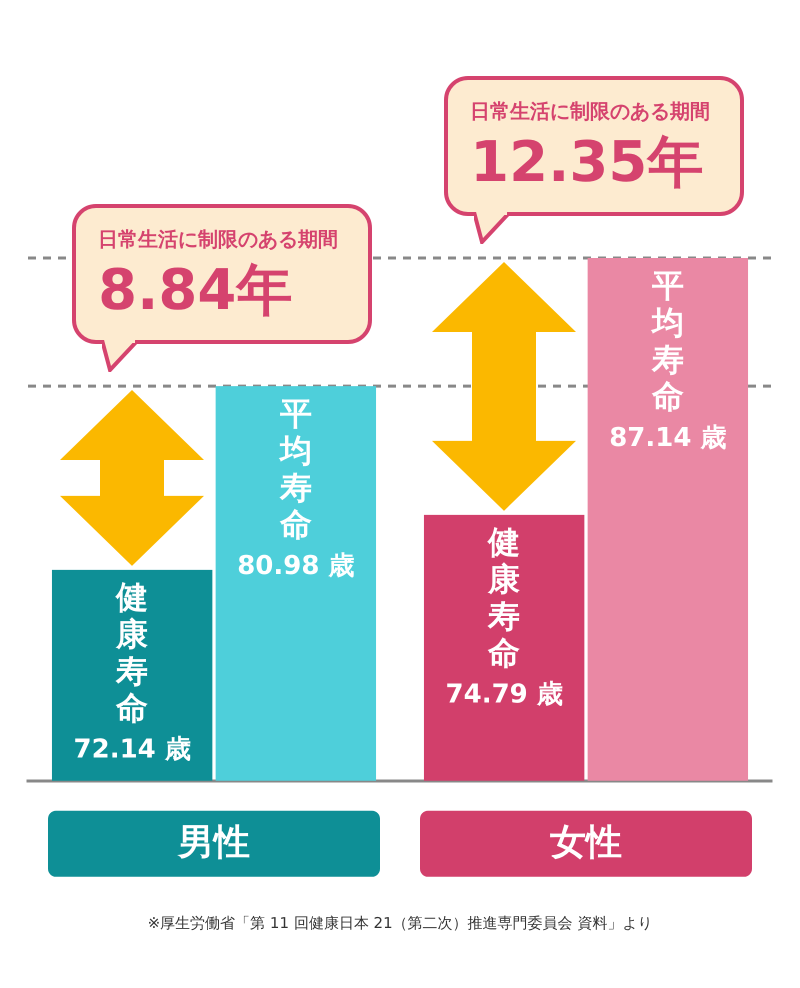 This screenshot has height=988, width=800. Describe the element at coordinates (400, 923) in the screenshot. I see `text: ※厚生労働省「第 11 回健康日本 21（第二次）推進専門委員会 資料」より` at that location.